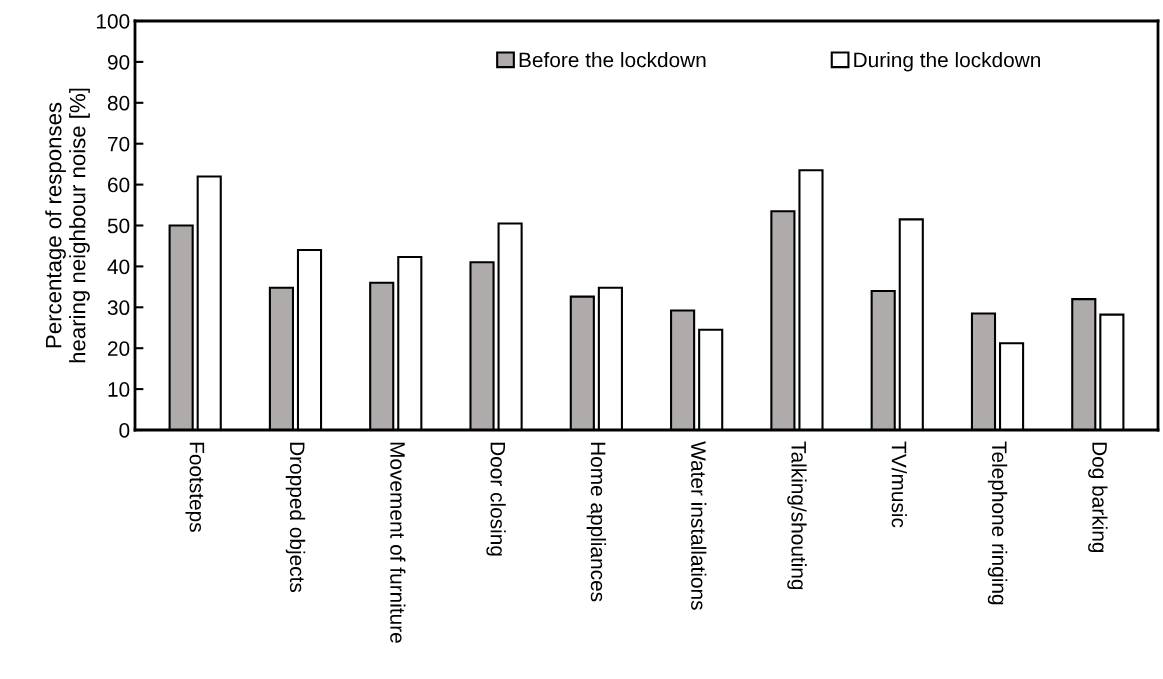 Image resolution: width=1163 pixels, height=679 pixels. I want to click on x-tick-label: Door closing, so click(496, 499).